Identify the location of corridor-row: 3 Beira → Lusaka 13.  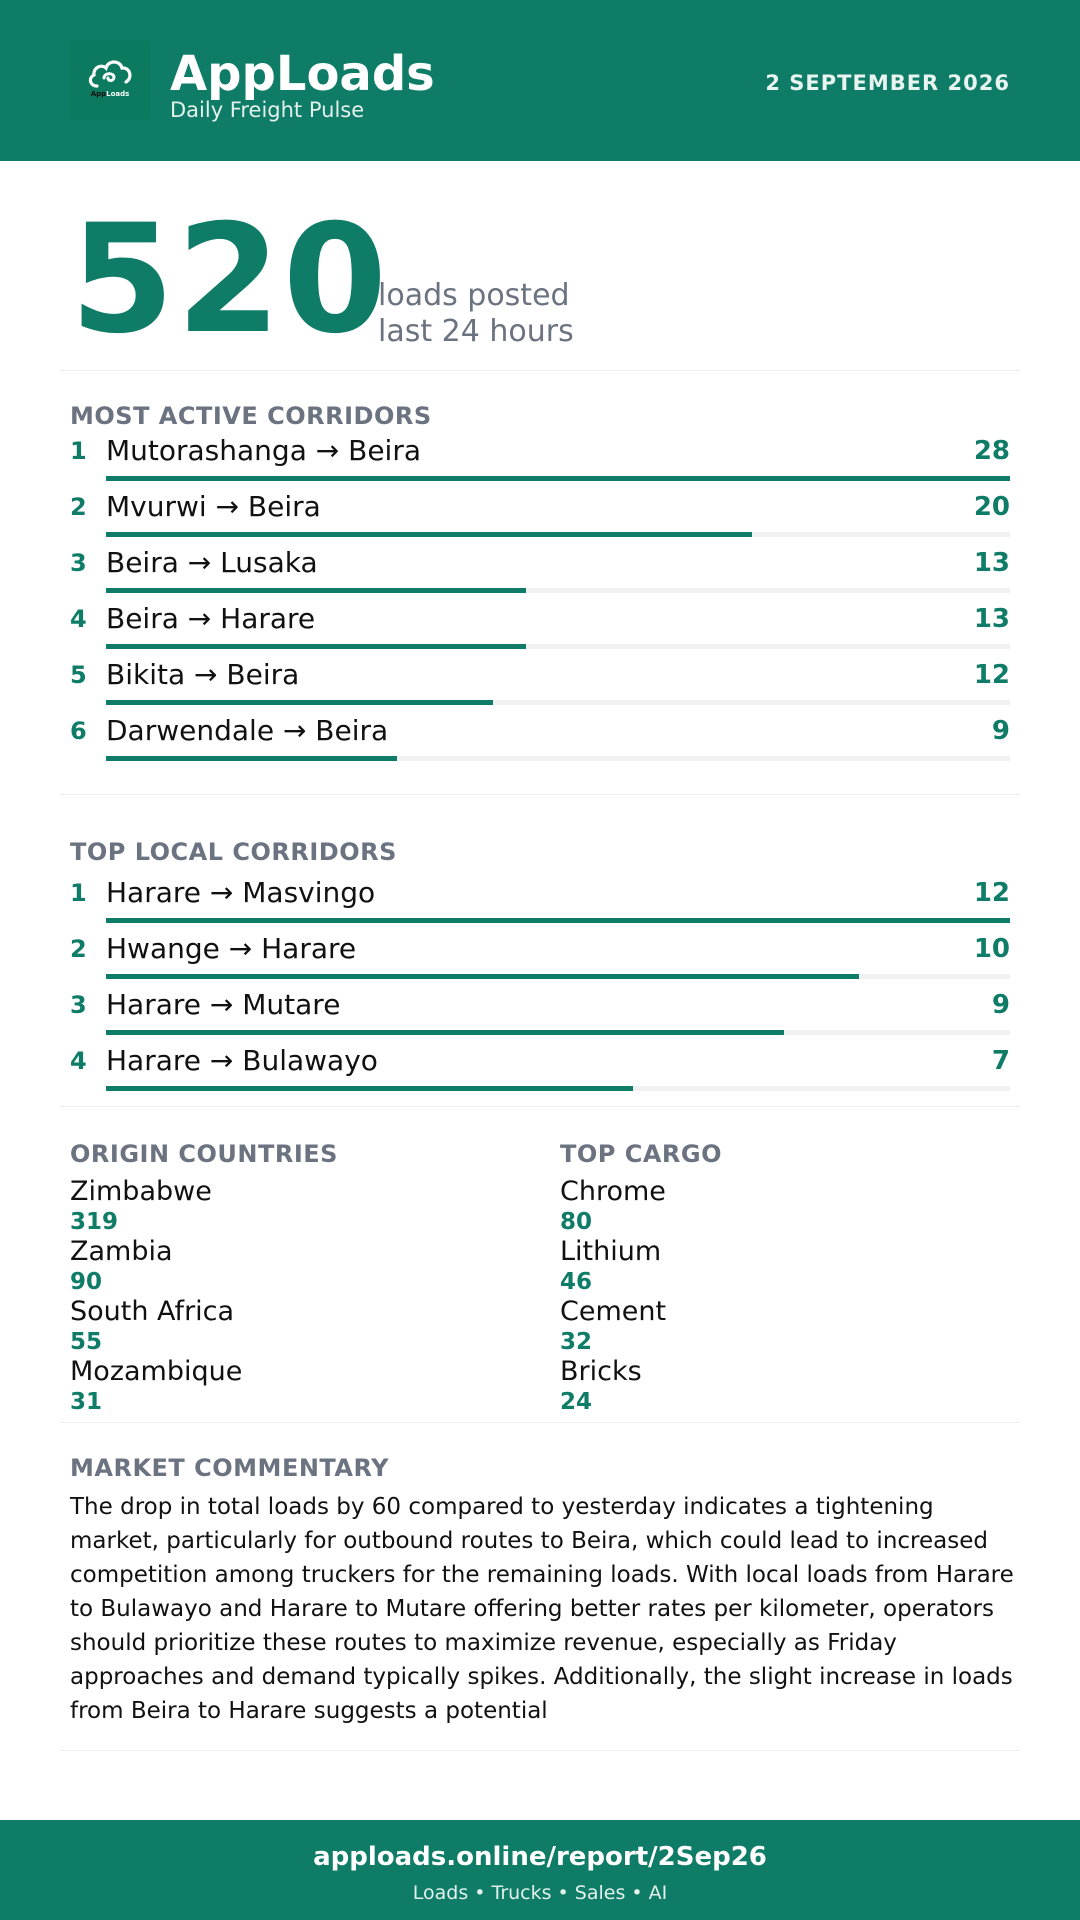
(540, 576).